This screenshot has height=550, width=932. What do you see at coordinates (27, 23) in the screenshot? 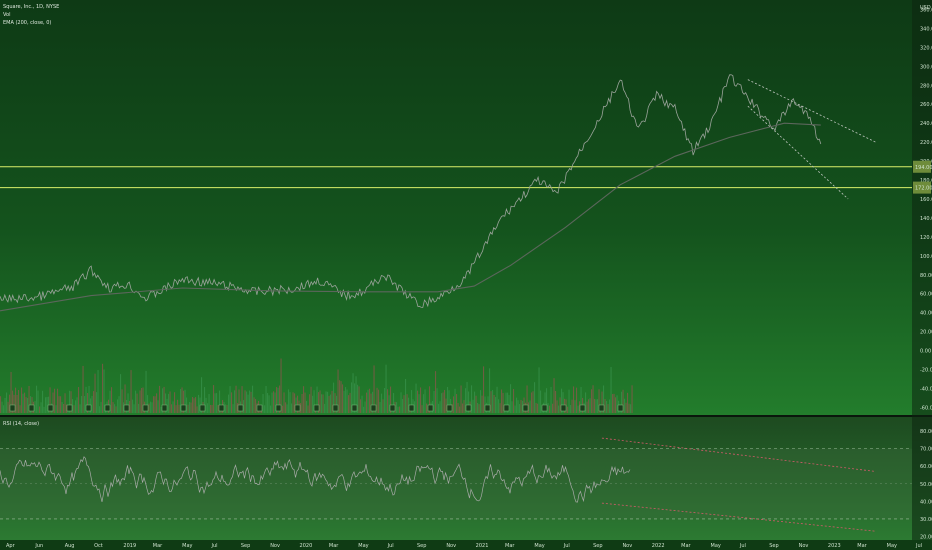
I see `ema-legend: EMA (200, close, 0)` at bounding box center [27, 23].